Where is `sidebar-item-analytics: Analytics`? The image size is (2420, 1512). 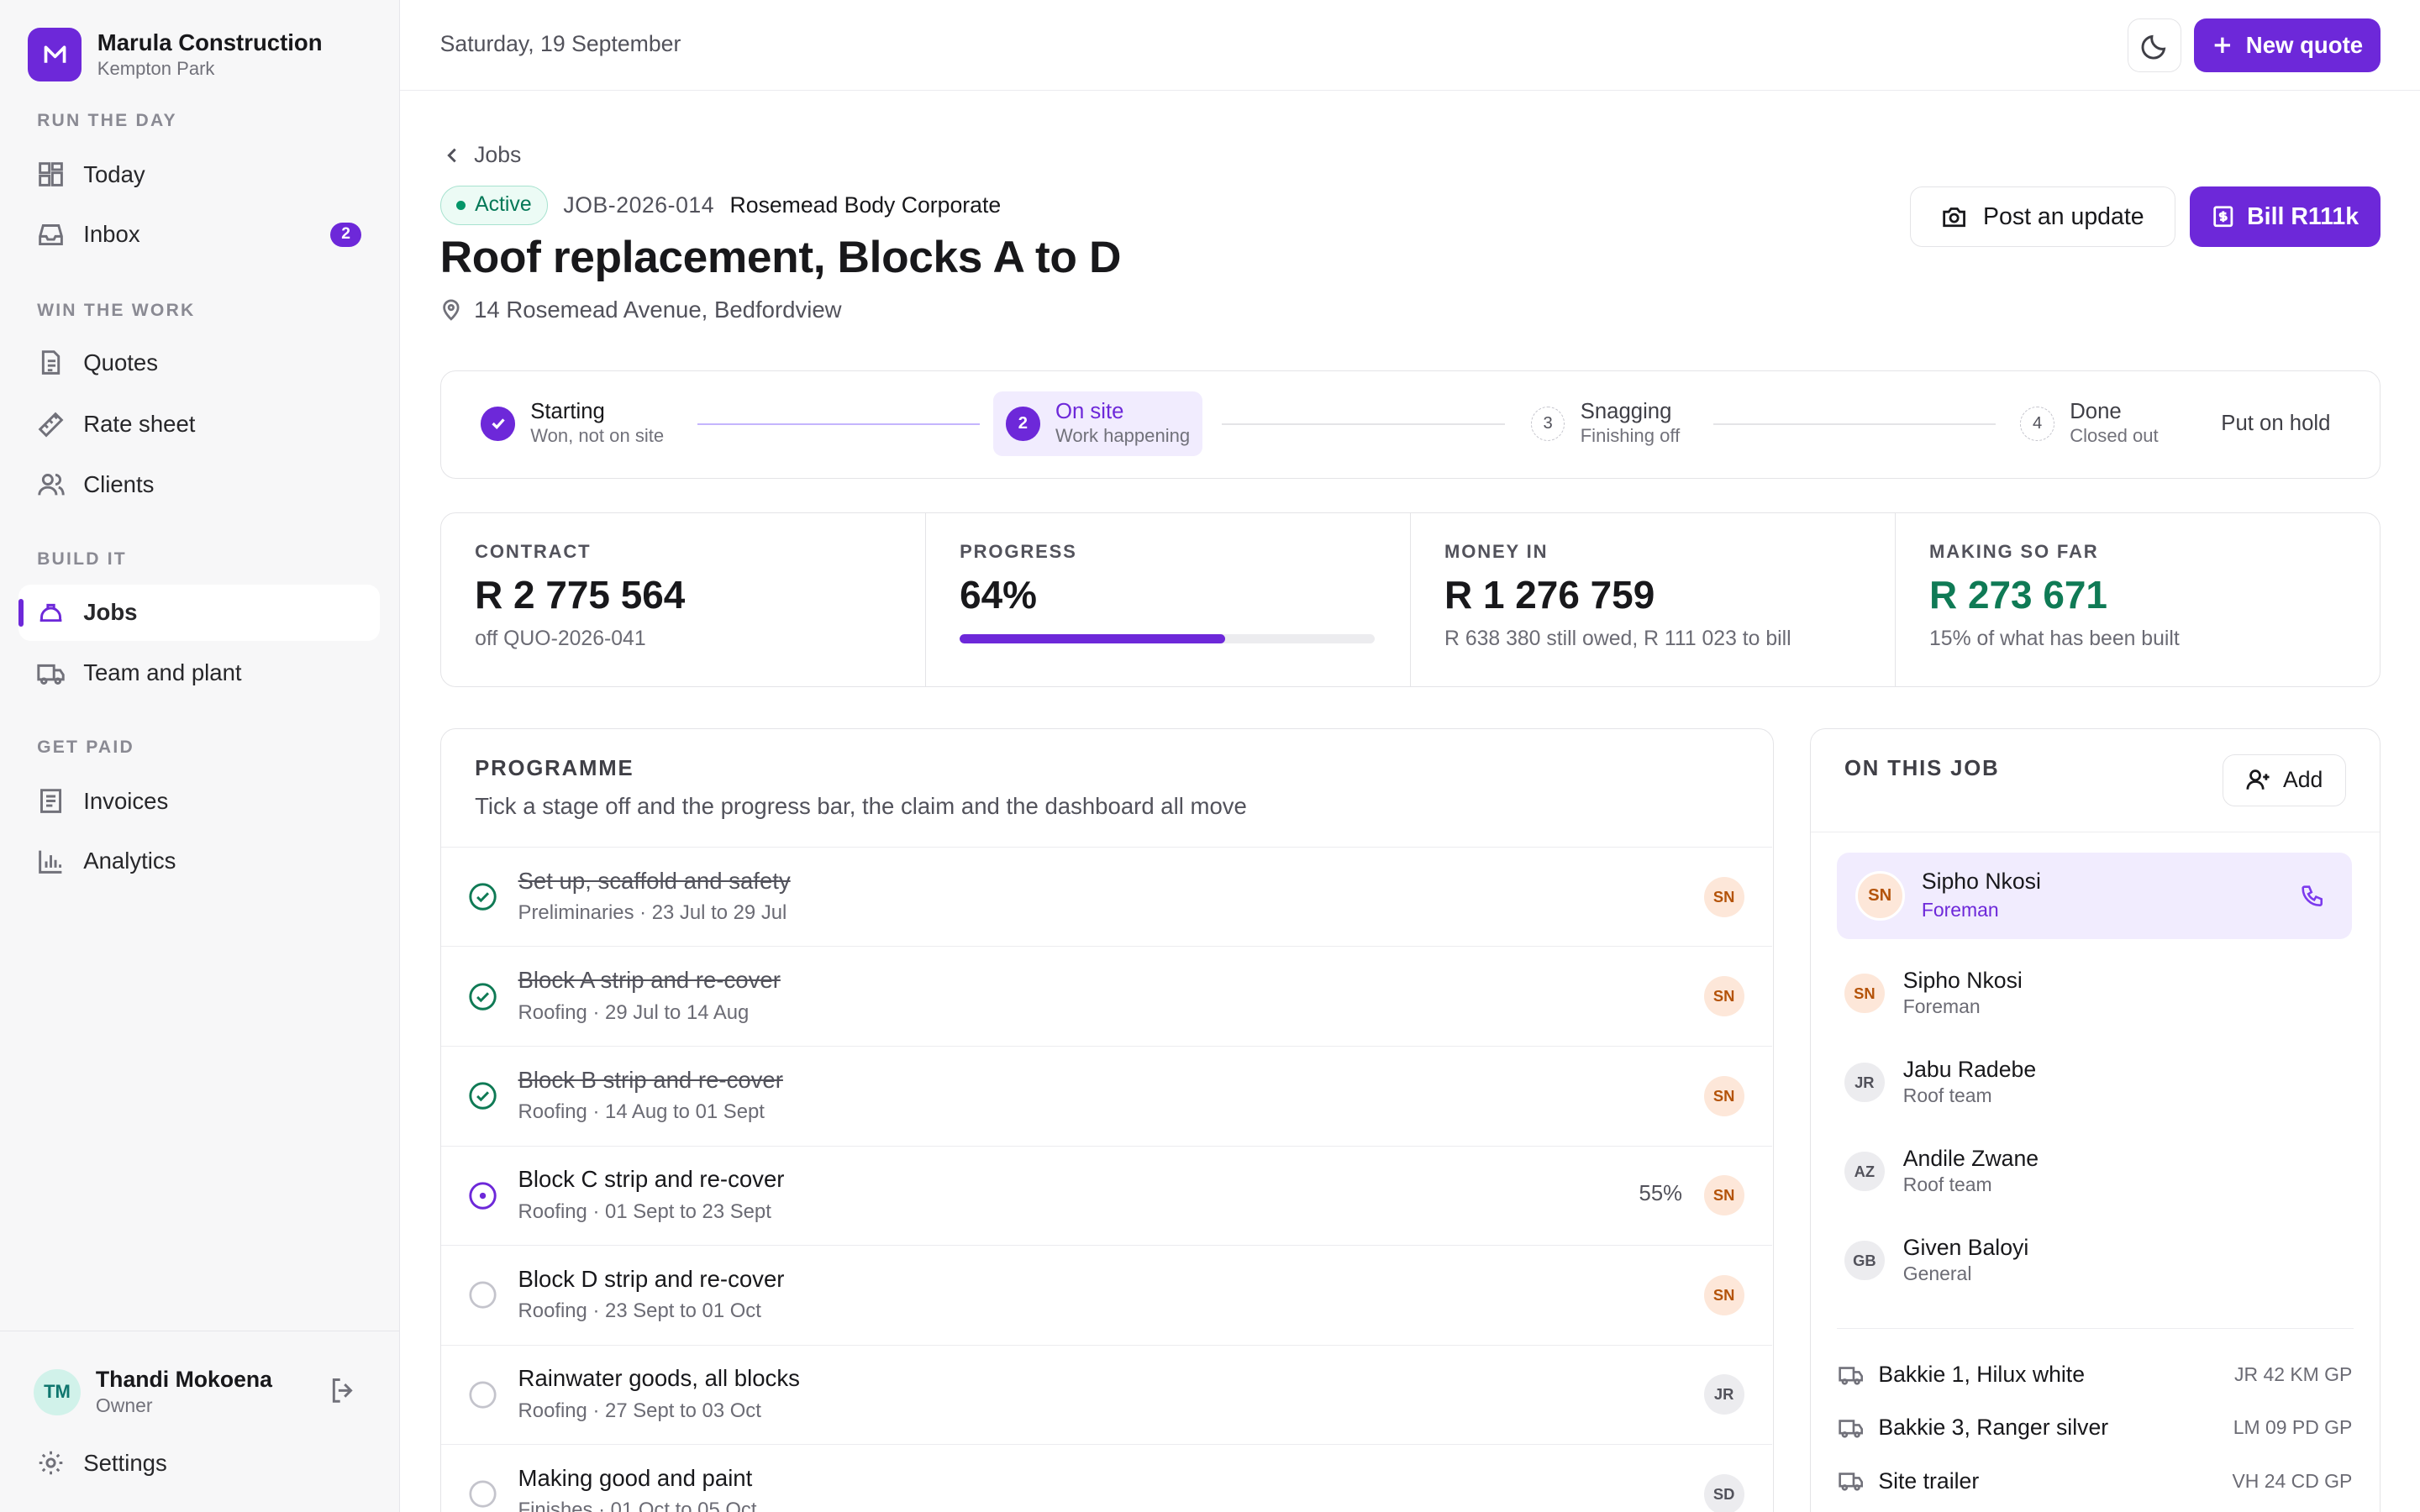
sidebar-item-analytics: Analytics is located at coordinates (199, 861).